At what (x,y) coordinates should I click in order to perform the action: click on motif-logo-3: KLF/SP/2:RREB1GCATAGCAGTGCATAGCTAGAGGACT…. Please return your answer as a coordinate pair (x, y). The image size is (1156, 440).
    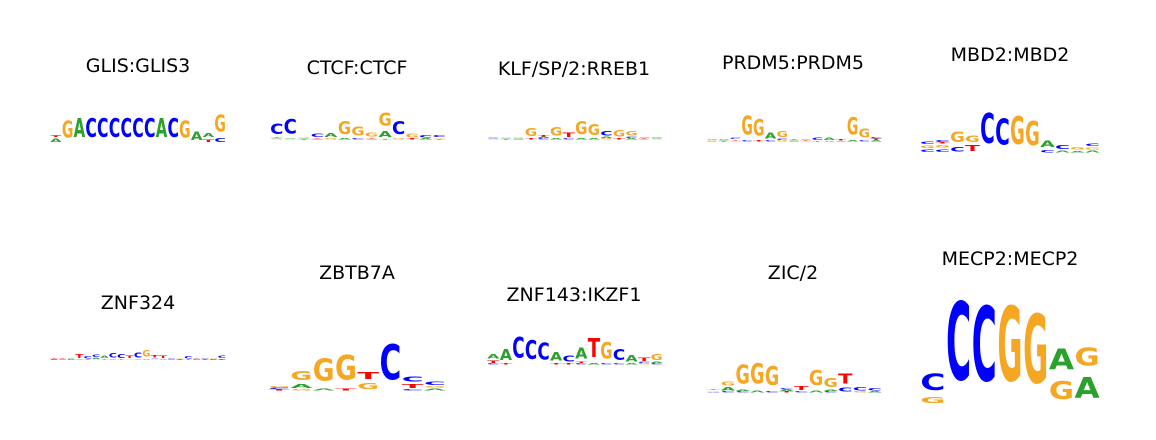
    Looking at the image, I should click on (575, 99).